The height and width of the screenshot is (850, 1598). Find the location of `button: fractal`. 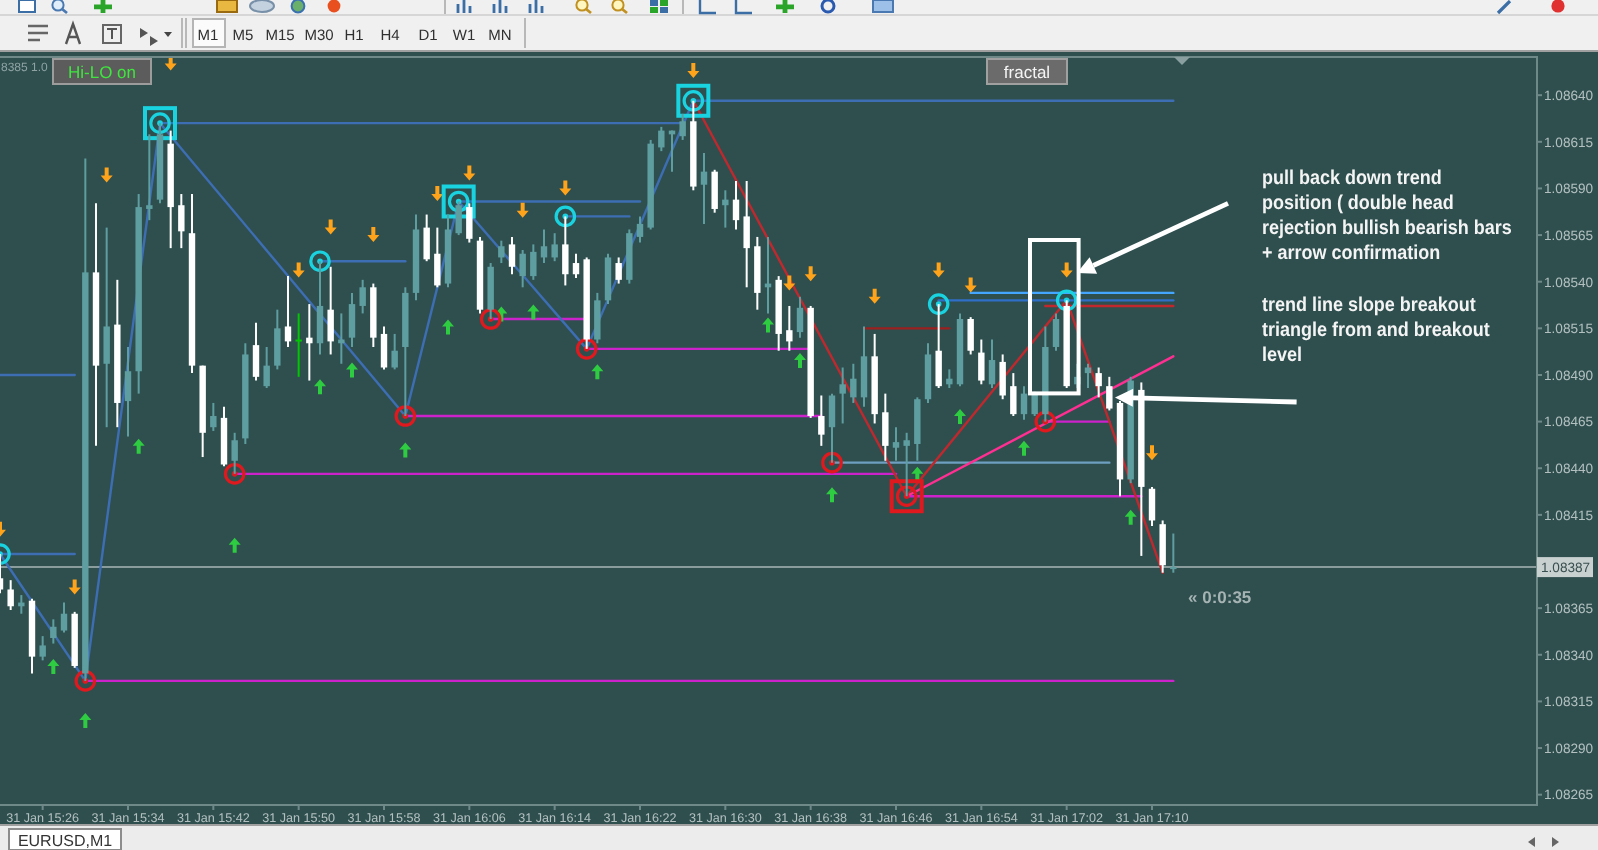

button: fractal is located at coordinates (1027, 71).